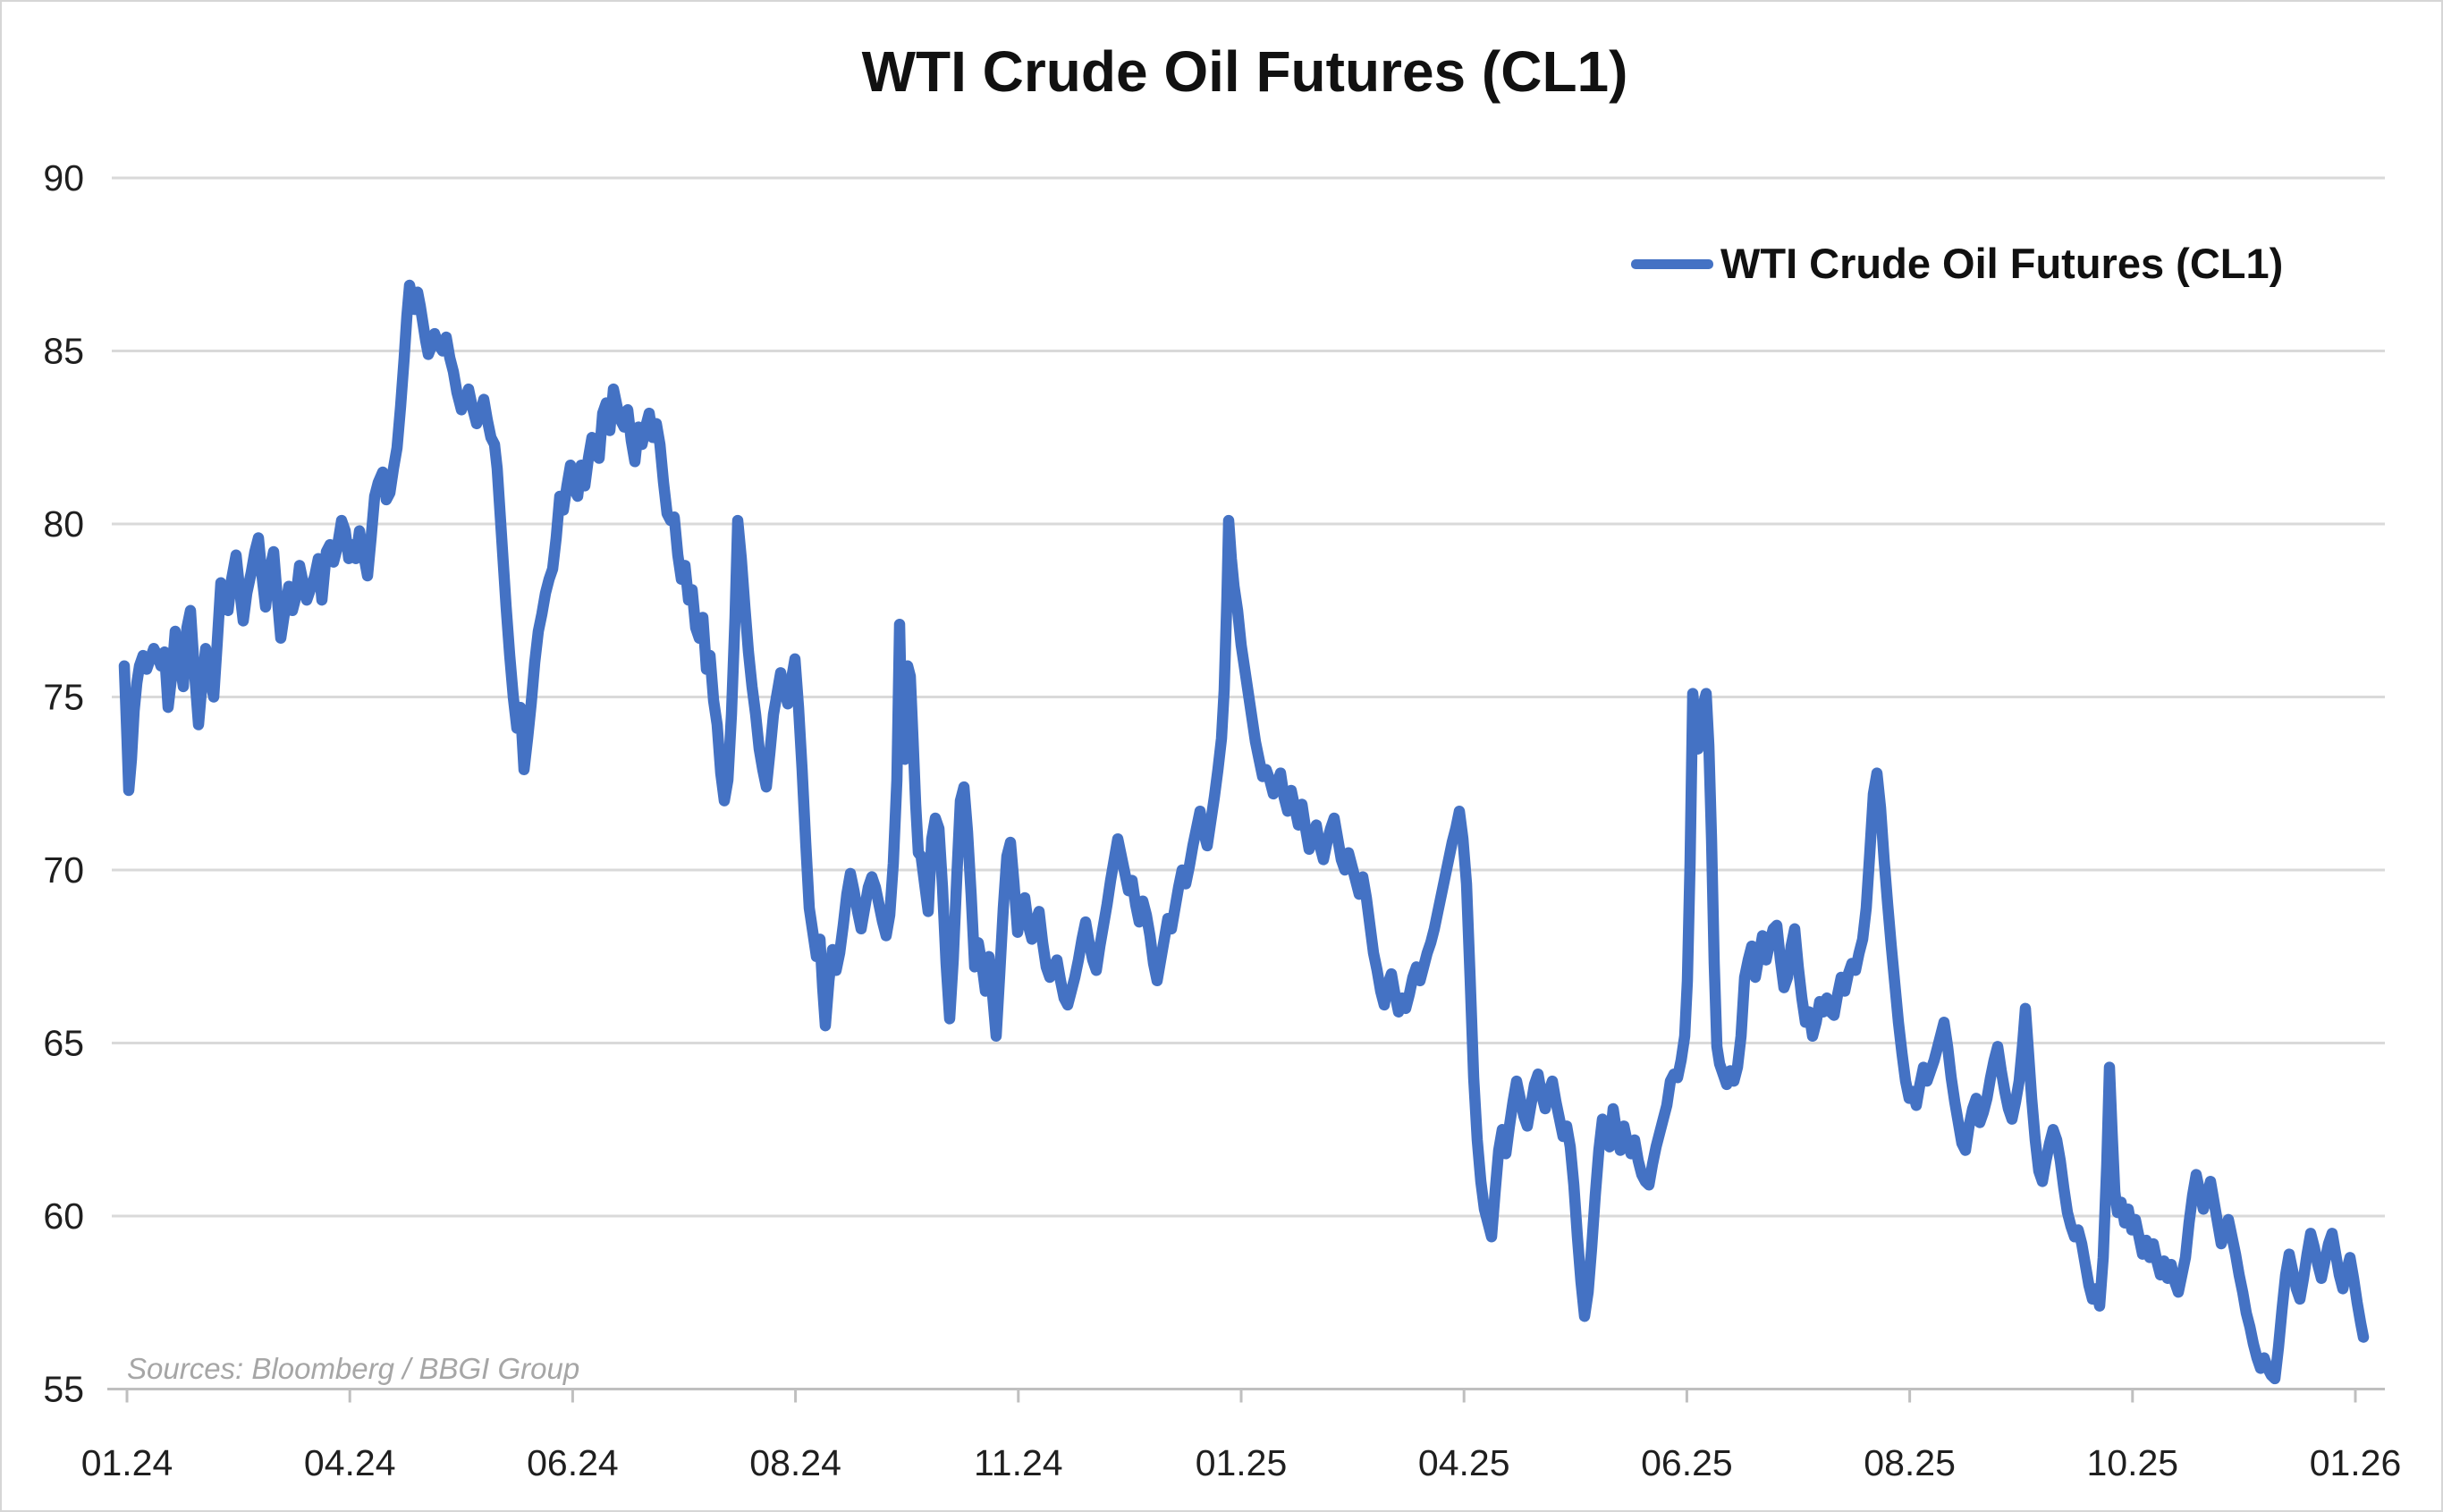 The height and width of the screenshot is (1512, 2443). I want to click on x-axis-label: 01.26, so click(2356, 1463).